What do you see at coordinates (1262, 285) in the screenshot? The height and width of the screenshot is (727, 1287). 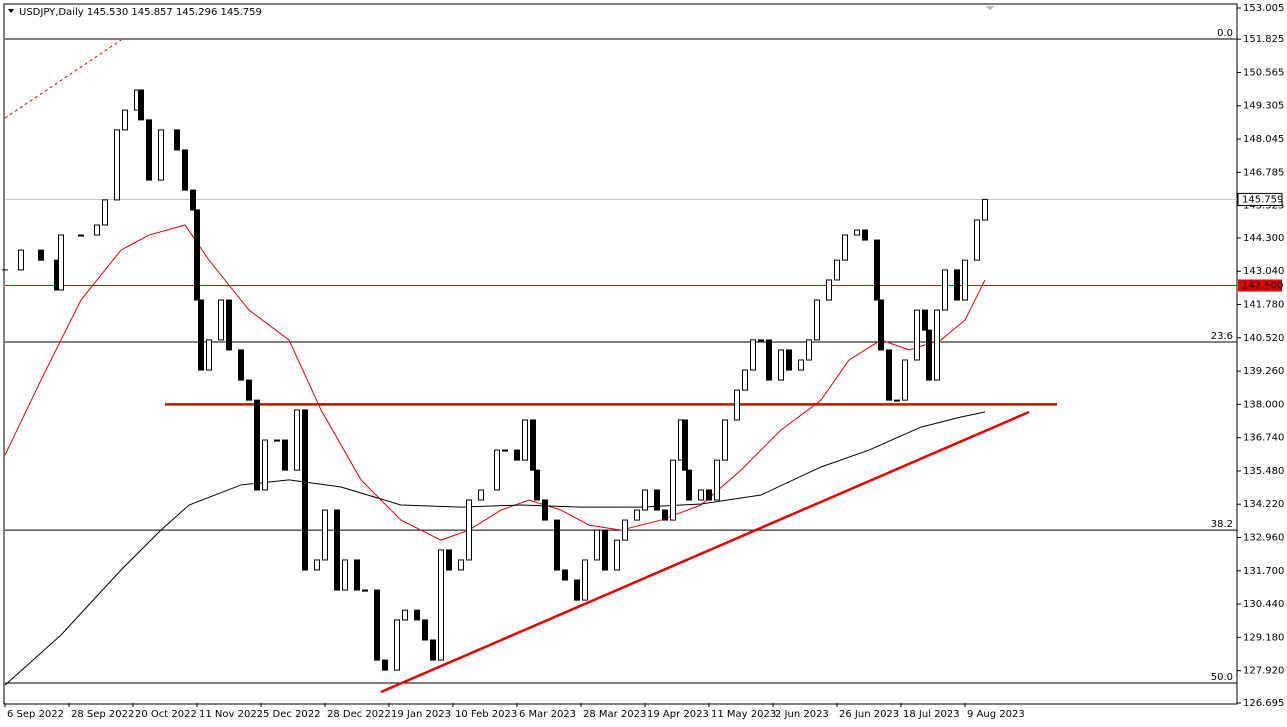 I see `red-level-tag: 142.500` at bounding box center [1262, 285].